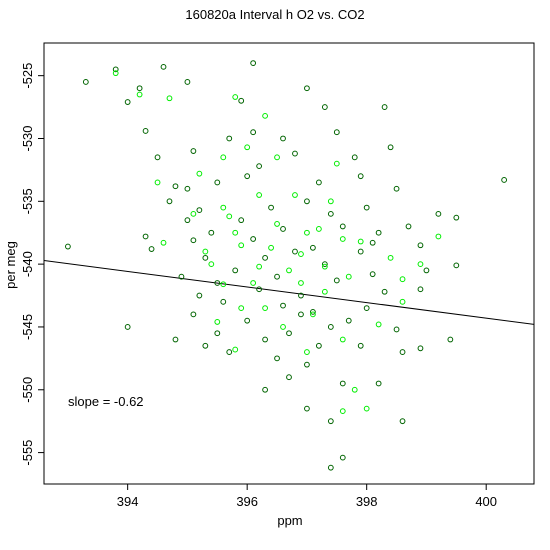 The width and height of the screenshot is (550, 550). Describe the element at coordinates (10, 265) in the screenshot. I see `y-axis-title: per meg` at that location.